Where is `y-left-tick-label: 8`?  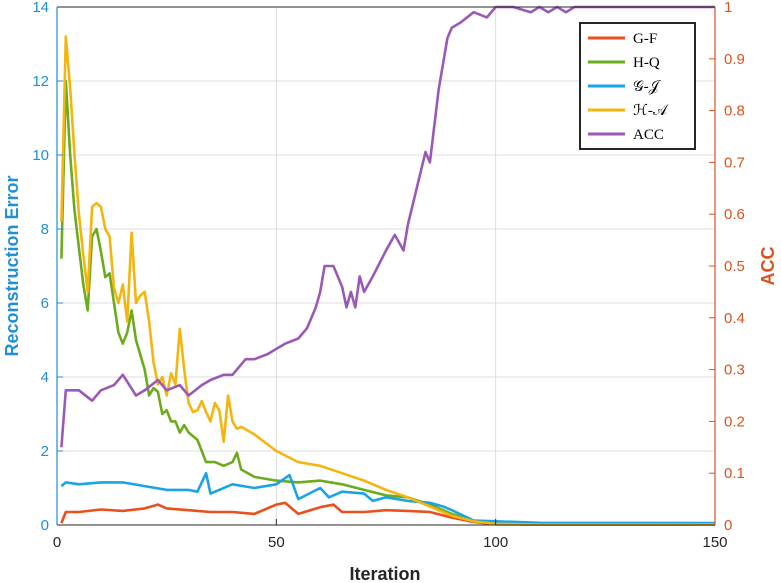 y-left-tick-label: 8 is located at coordinates (45, 229).